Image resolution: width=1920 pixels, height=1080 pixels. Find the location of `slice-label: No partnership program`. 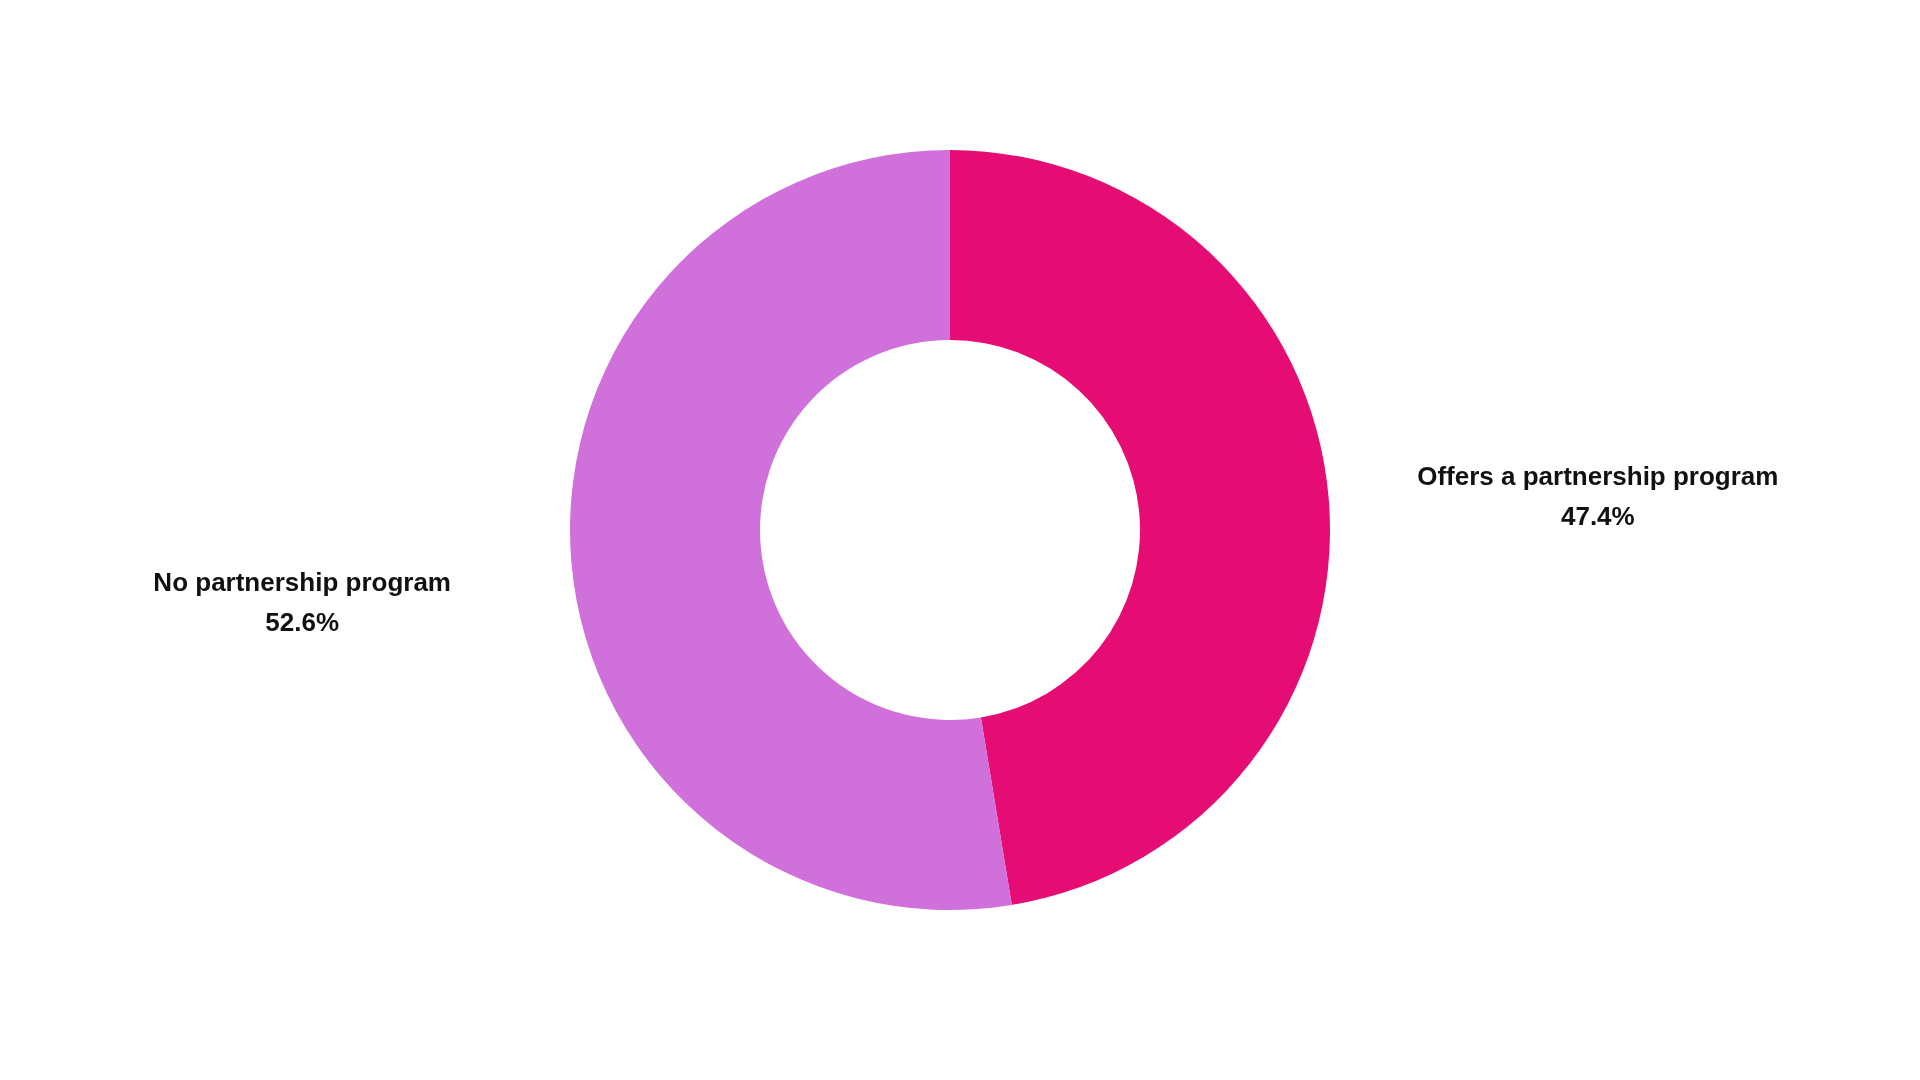

slice-label: No partnership program is located at coordinates (302, 582).